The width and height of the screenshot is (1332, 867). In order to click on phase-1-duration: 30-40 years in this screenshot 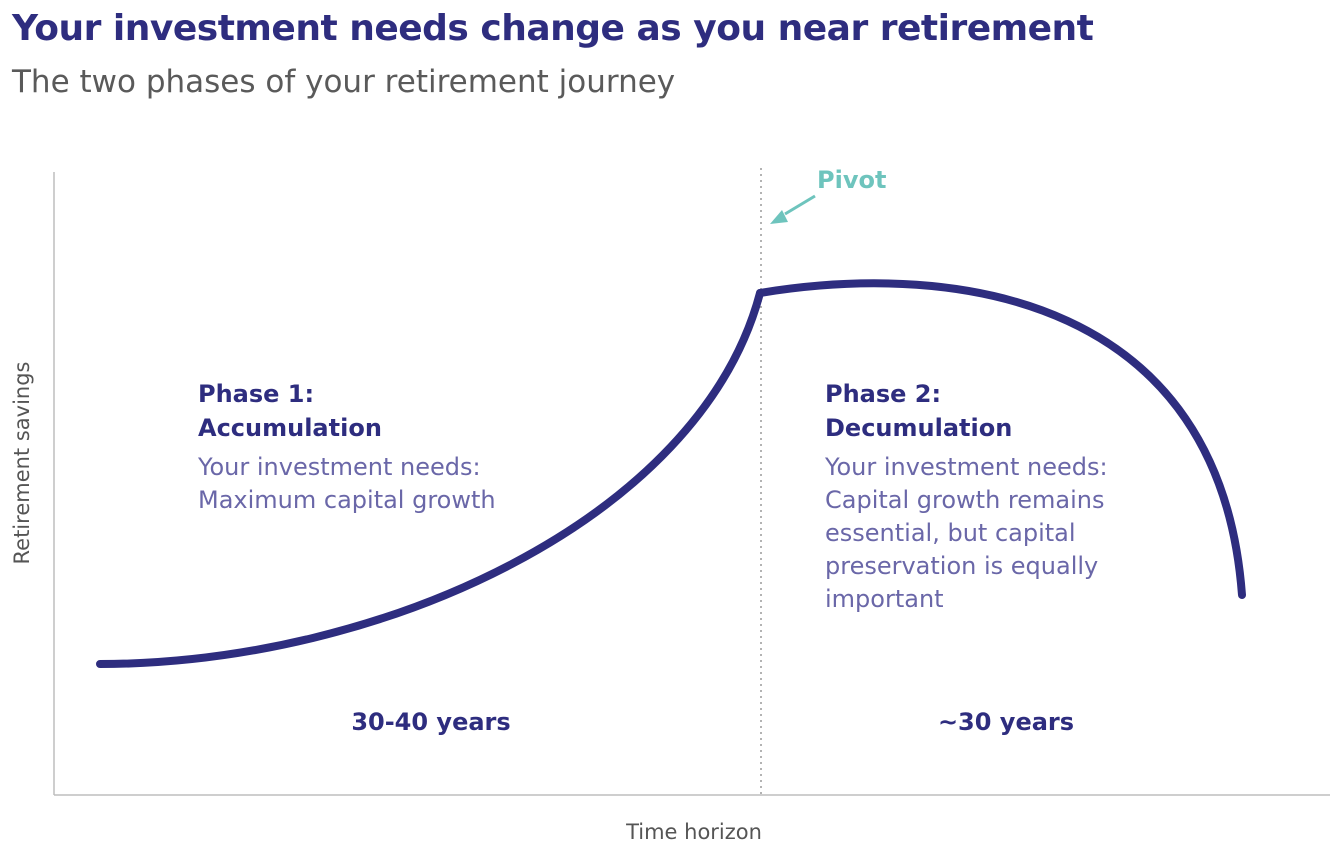, I will do `click(431, 722)`.